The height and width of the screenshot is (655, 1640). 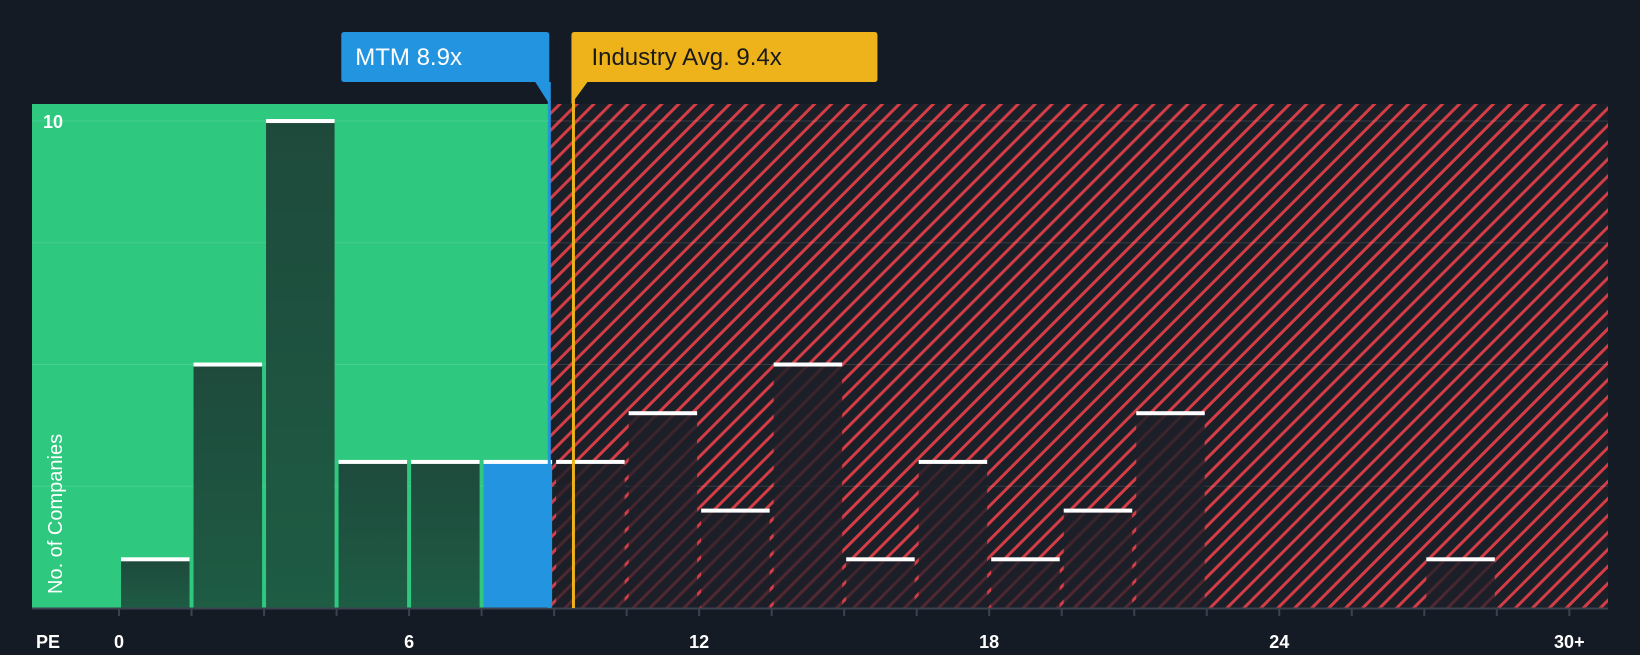 What do you see at coordinates (699, 641) in the screenshot?
I see `x-tick-label: 12` at bounding box center [699, 641].